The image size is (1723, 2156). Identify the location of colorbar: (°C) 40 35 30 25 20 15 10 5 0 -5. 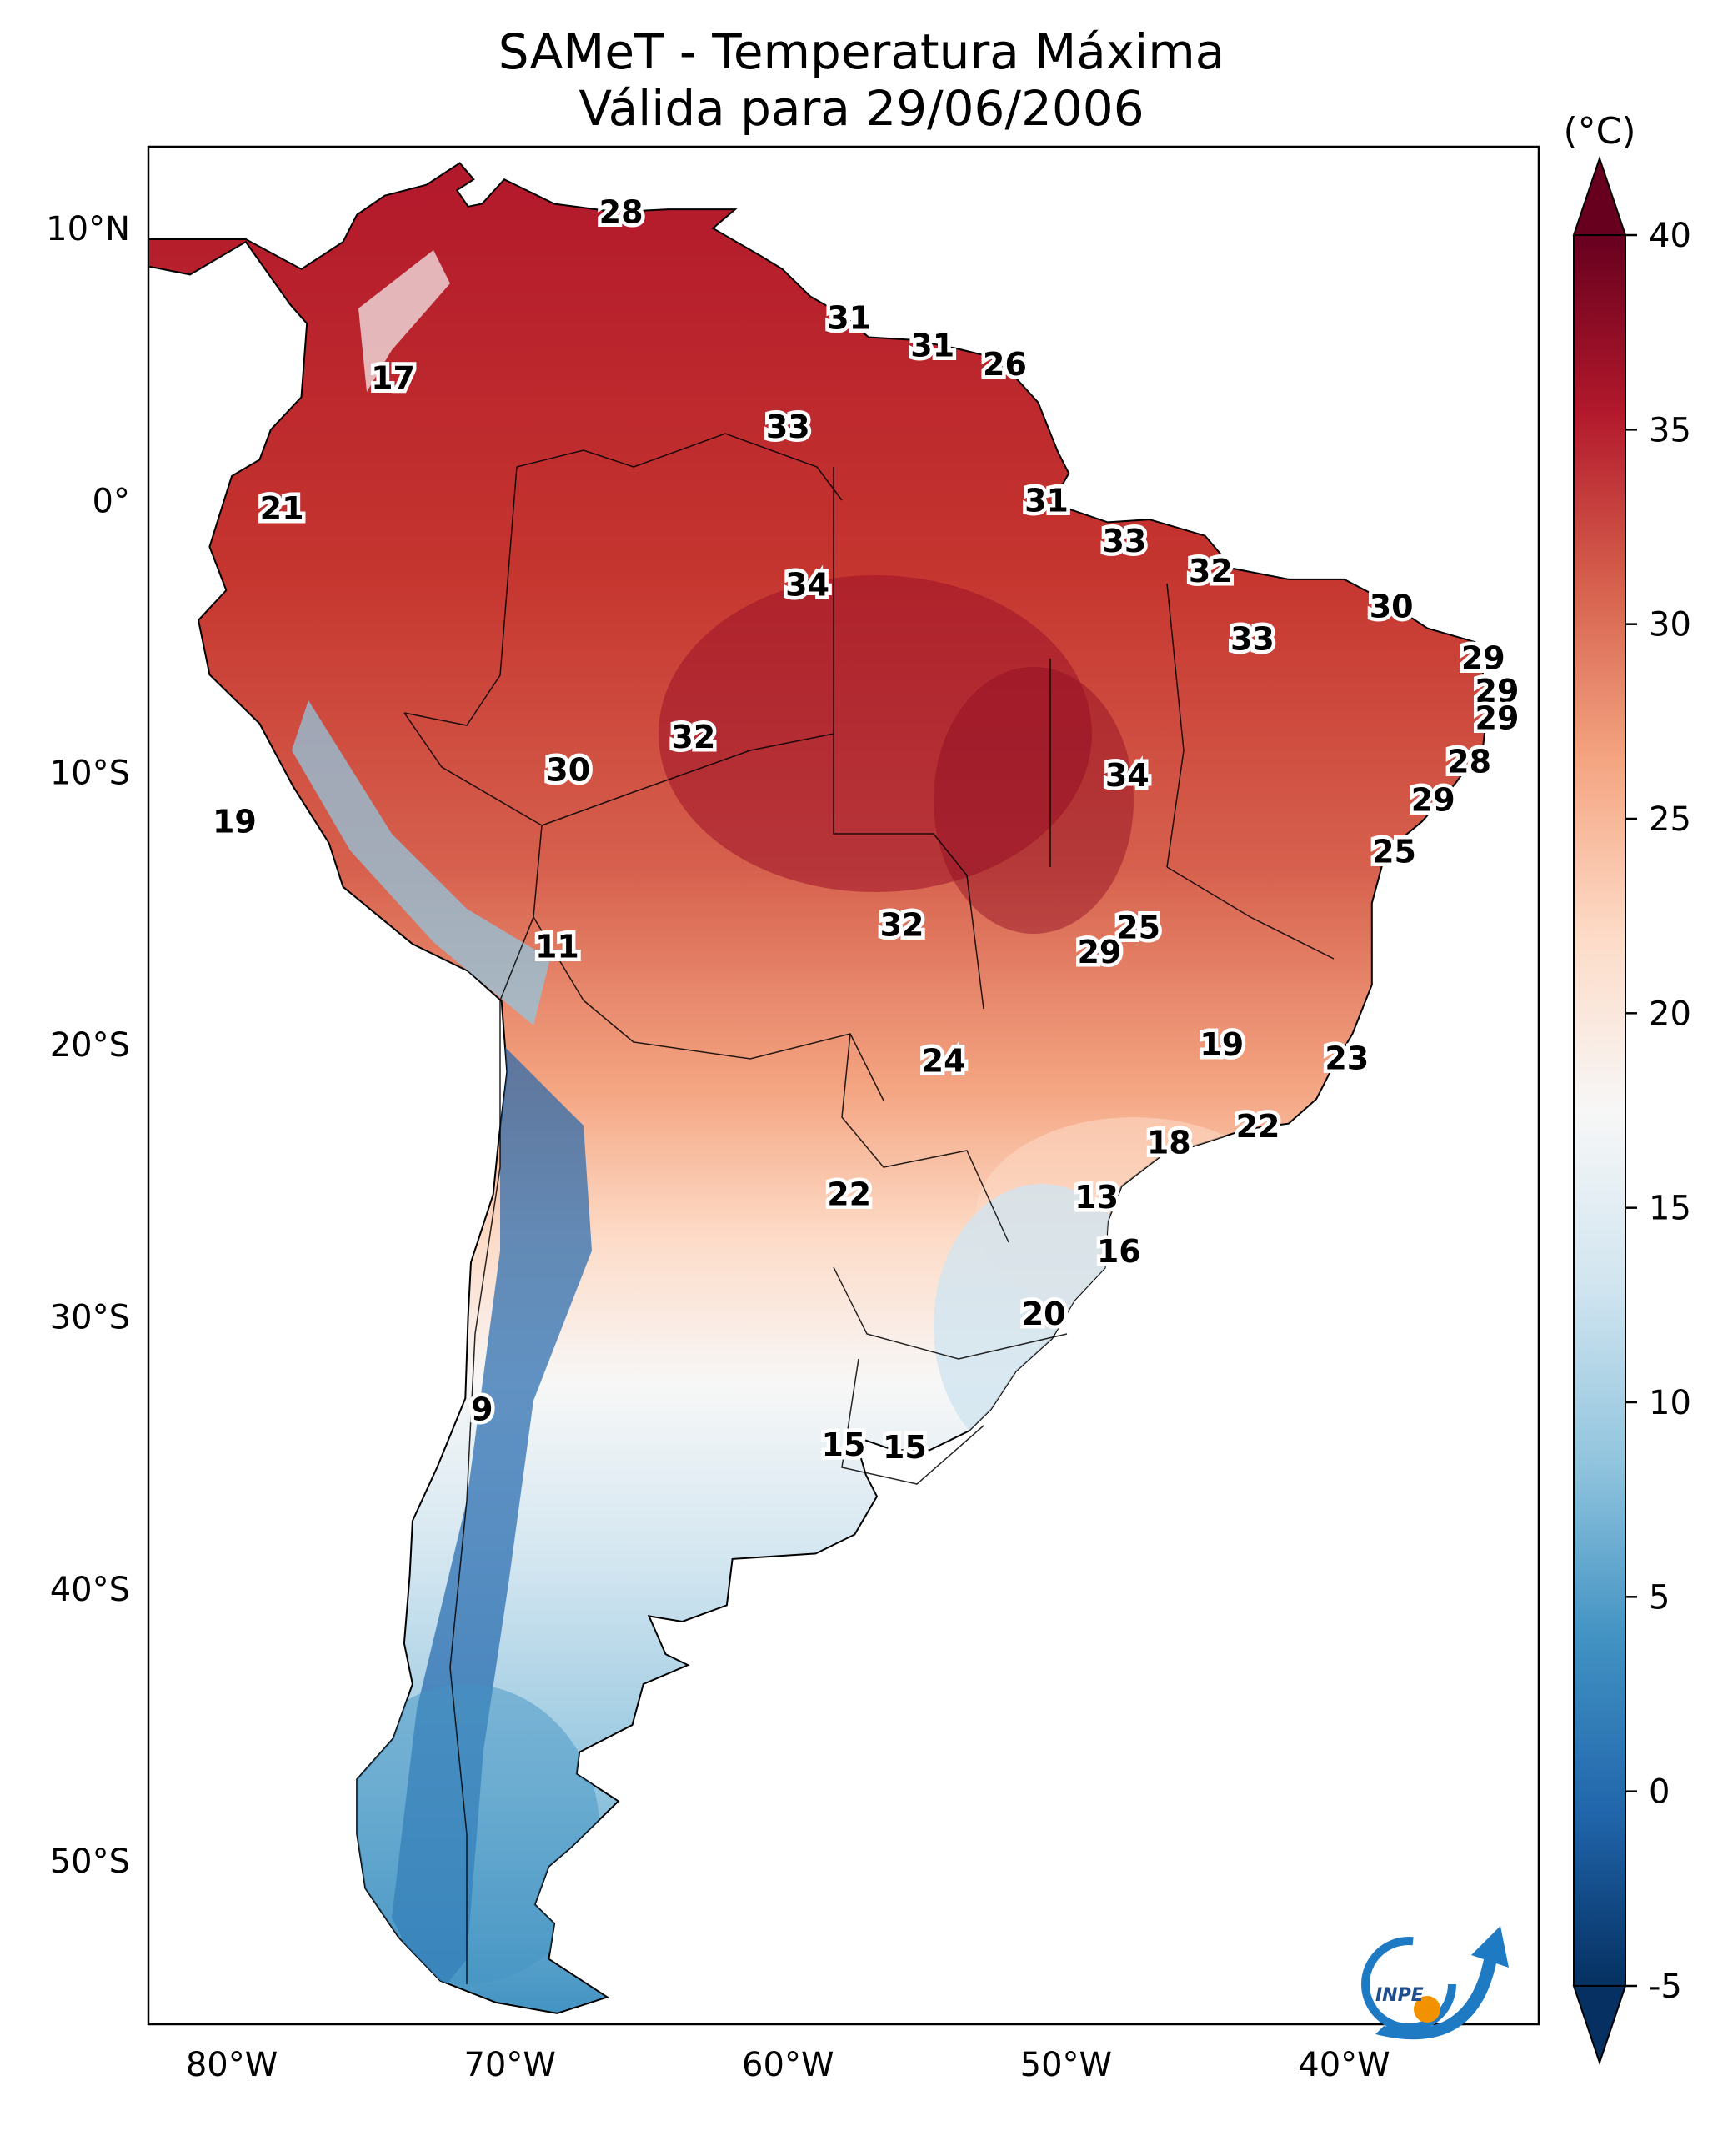
(1627, 1088).